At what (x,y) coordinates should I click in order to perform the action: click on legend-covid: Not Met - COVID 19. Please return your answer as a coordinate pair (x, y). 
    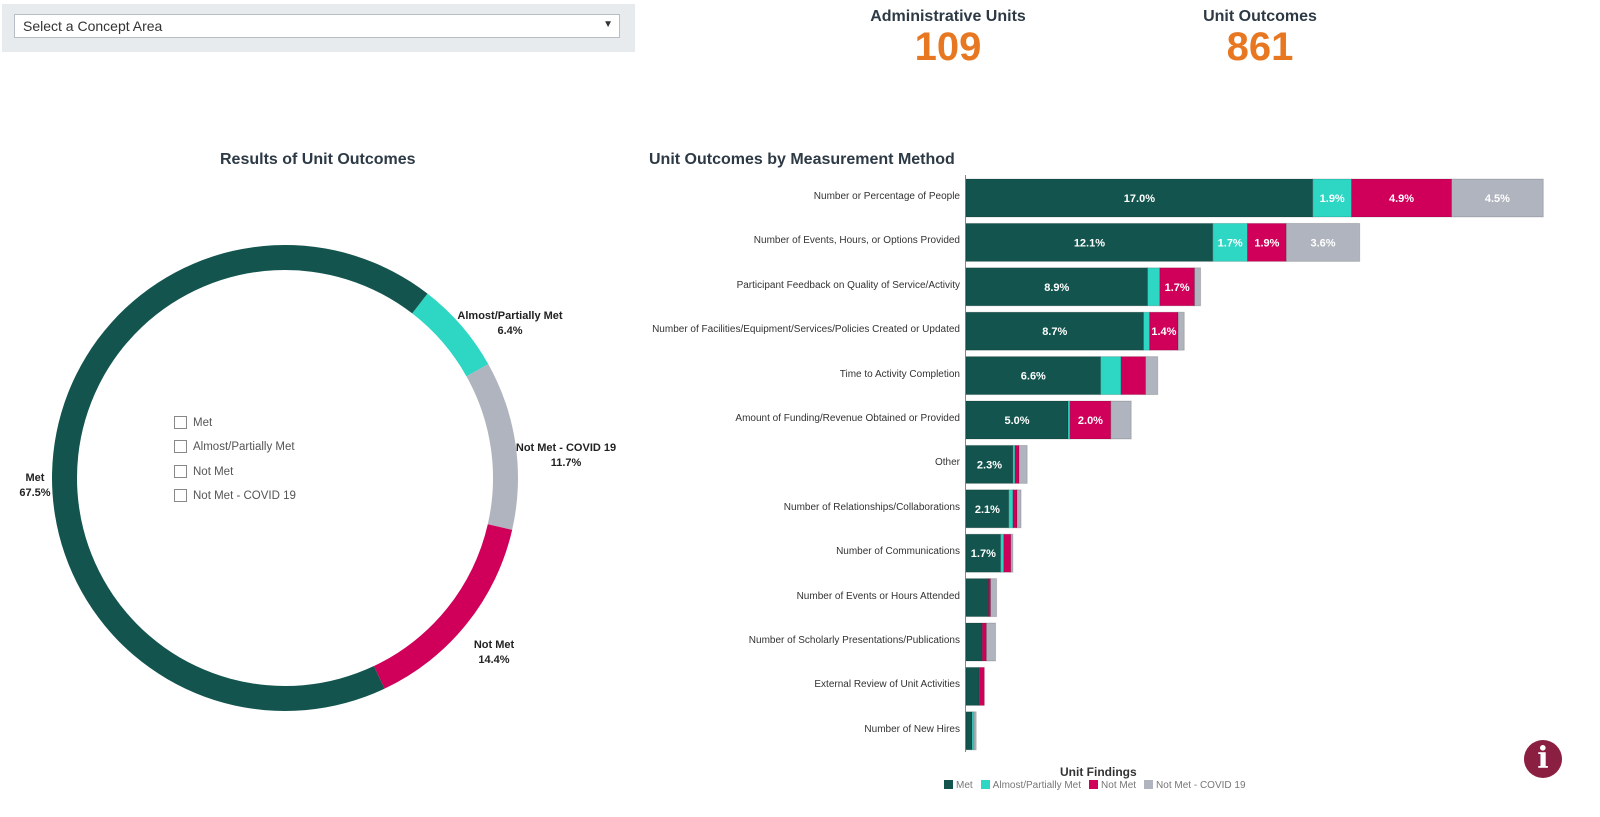
    Looking at the image, I should click on (235, 495).